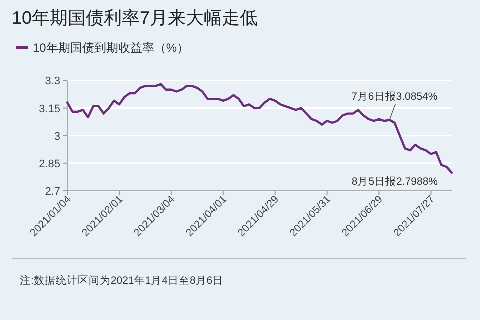 This screenshot has width=480, height=320. I want to click on y-tick-label: 3, so click(57, 136).